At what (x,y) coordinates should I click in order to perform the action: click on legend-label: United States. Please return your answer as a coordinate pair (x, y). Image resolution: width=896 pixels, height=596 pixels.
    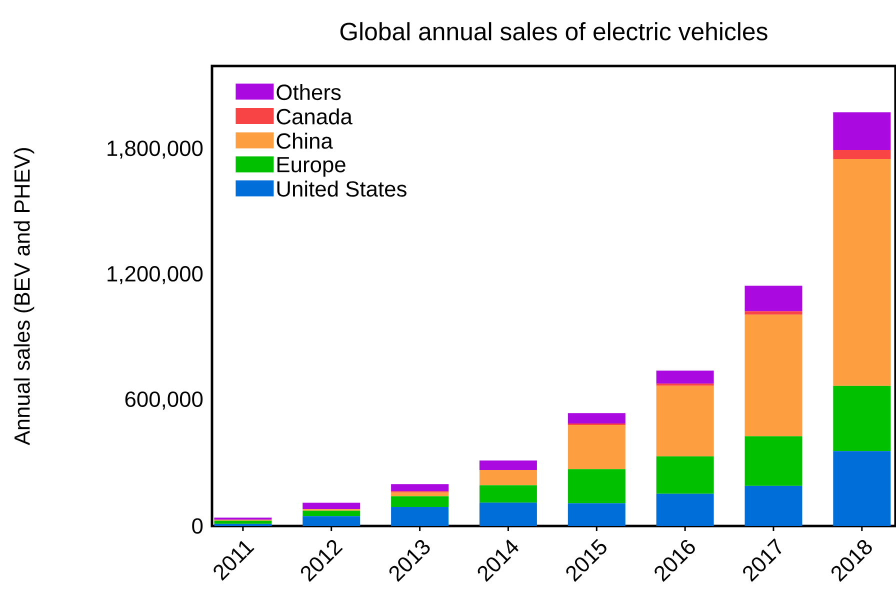
    Looking at the image, I should click on (341, 188).